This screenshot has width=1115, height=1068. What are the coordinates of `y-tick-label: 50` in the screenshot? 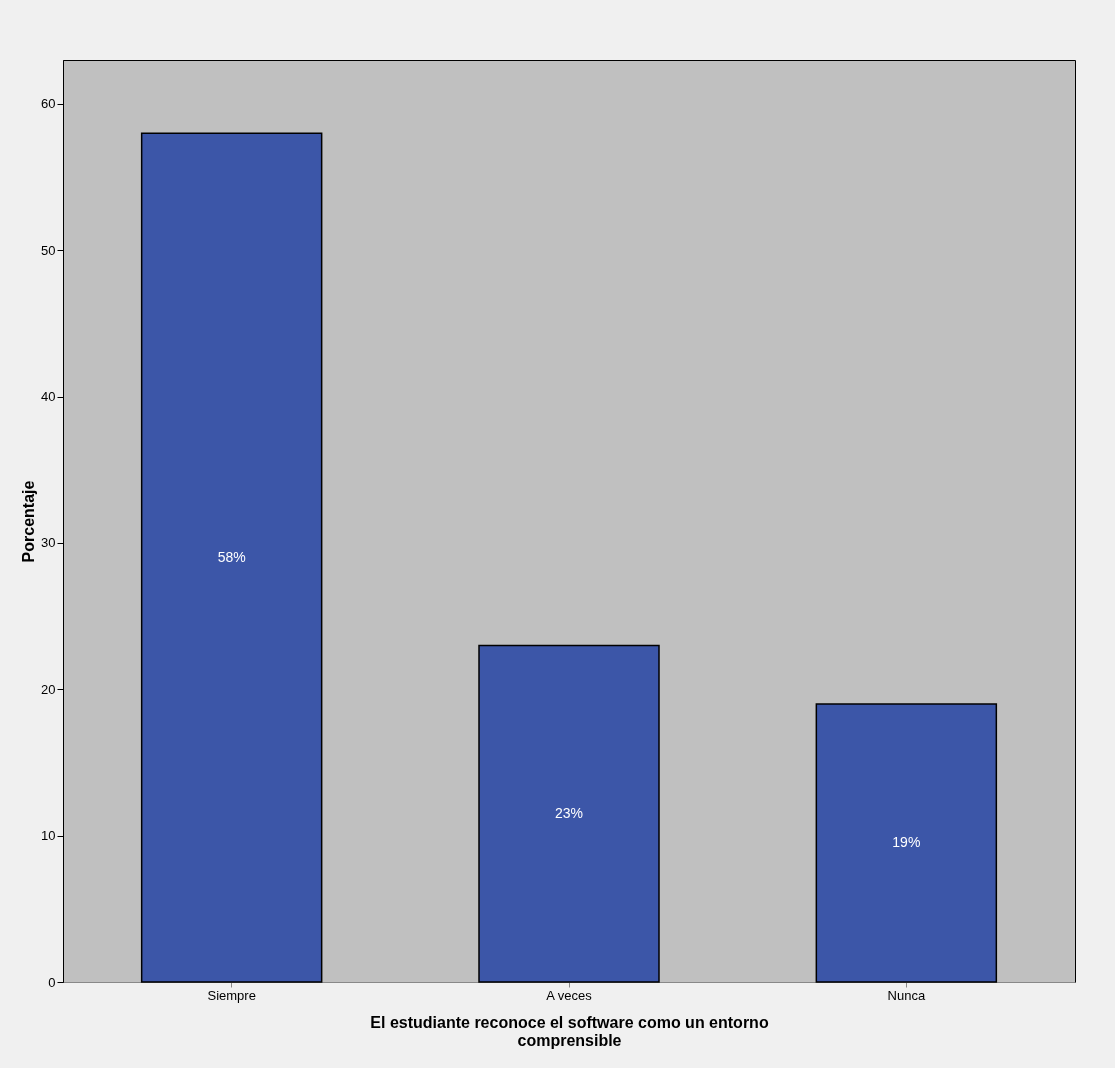 It's located at (48, 250).